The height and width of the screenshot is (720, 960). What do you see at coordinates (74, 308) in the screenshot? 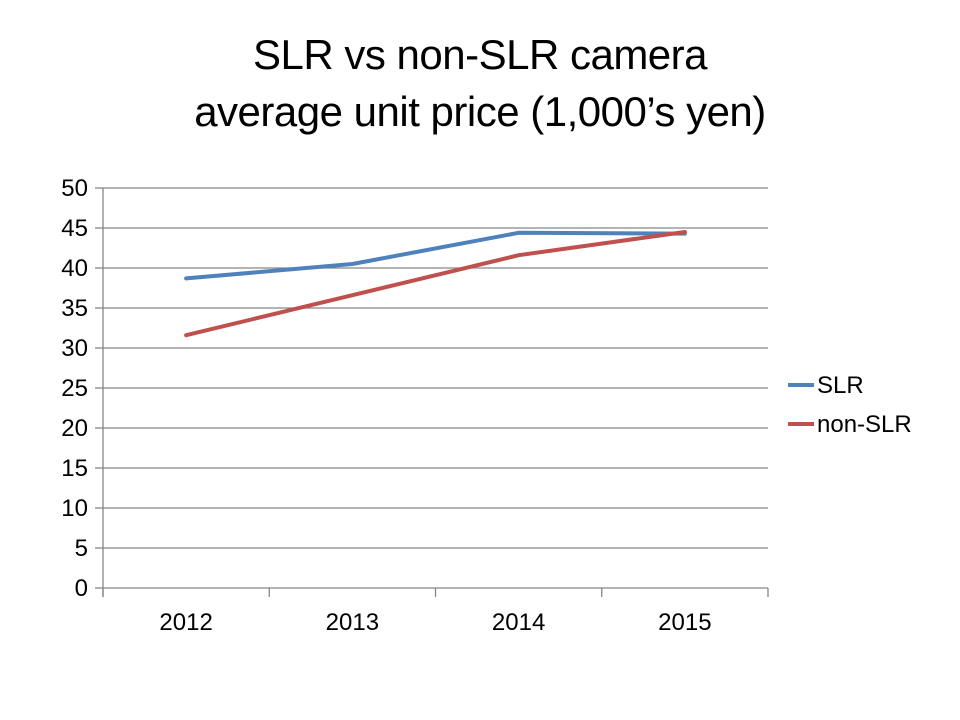
I see `y-tick-label: 35` at bounding box center [74, 308].